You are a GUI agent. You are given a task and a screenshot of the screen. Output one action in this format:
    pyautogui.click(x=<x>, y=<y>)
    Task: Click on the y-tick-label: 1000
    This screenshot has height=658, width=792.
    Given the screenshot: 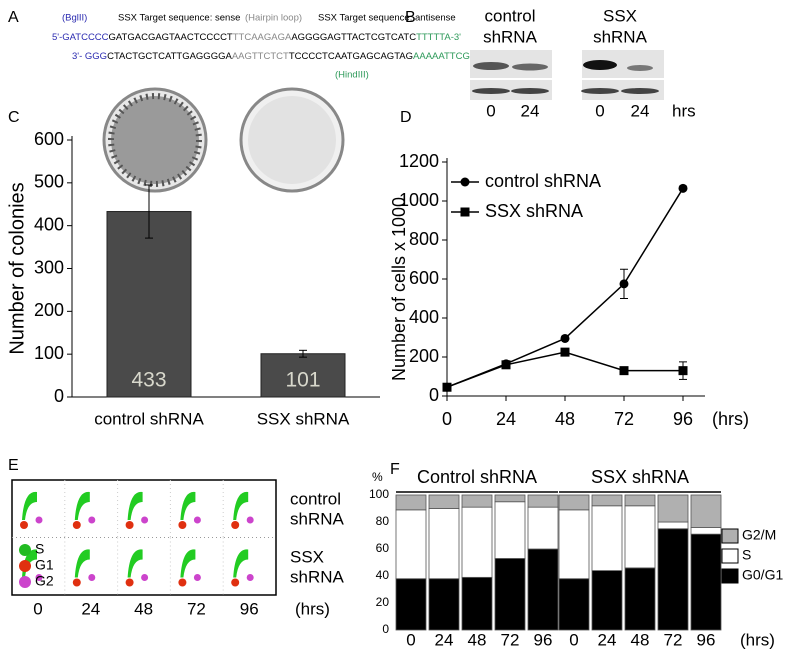 What is the action you would take?
    pyautogui.click(x=419, y=200)
    